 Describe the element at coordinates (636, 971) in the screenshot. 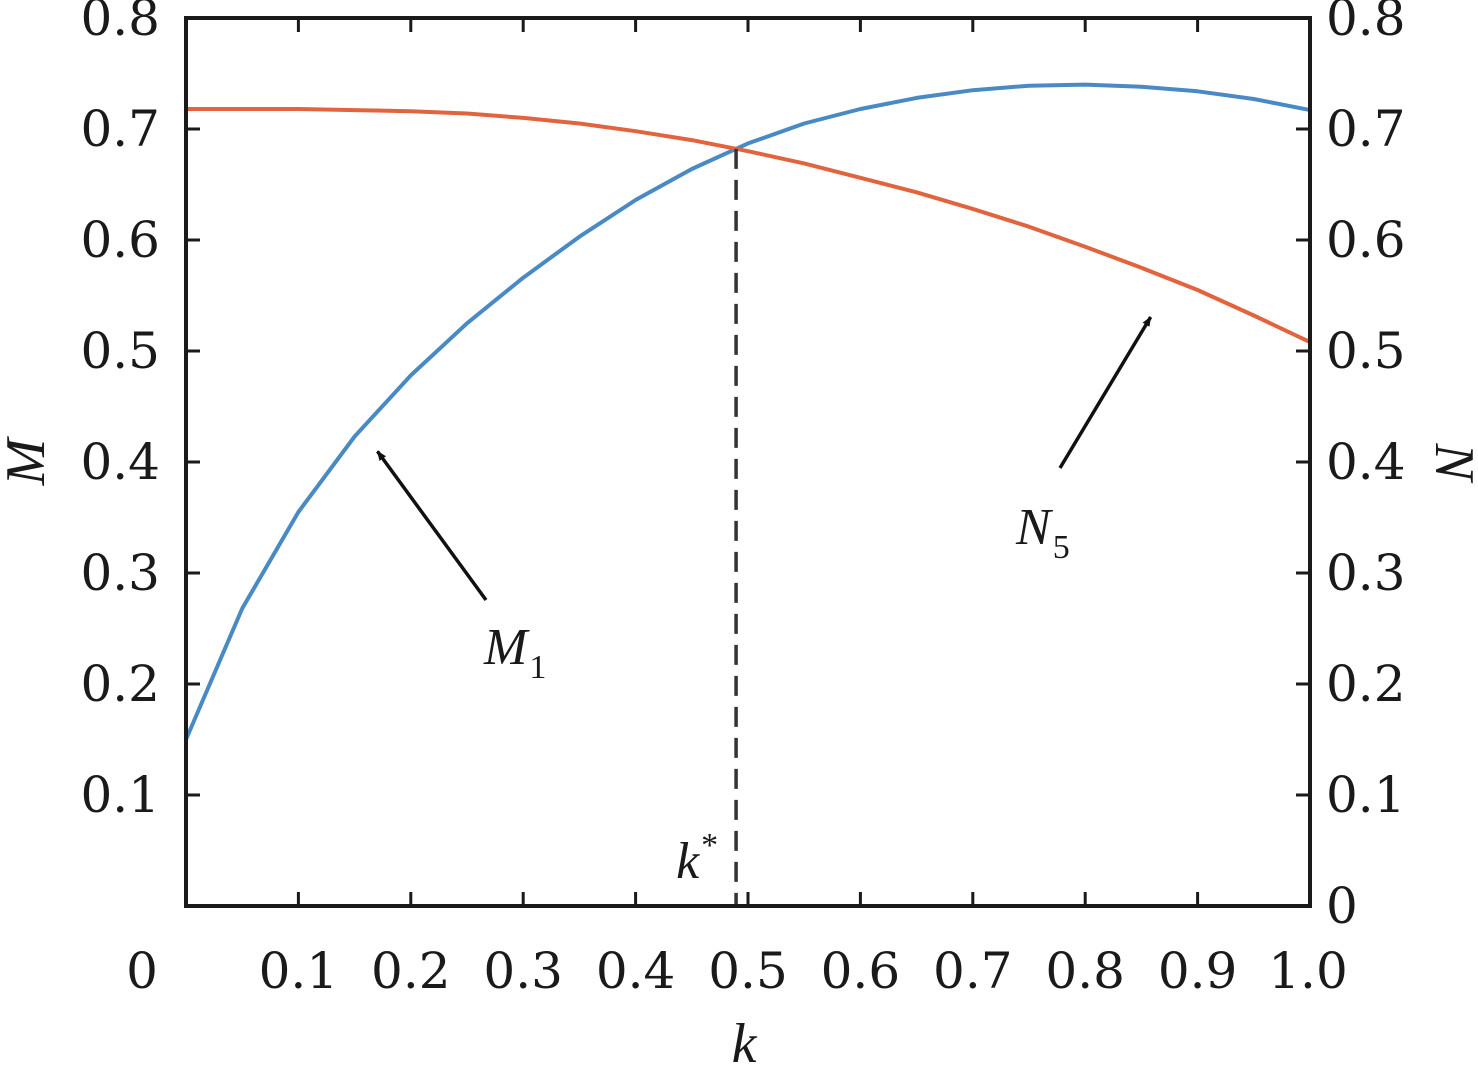

I see `x-tick-label: 0.4` at that location.